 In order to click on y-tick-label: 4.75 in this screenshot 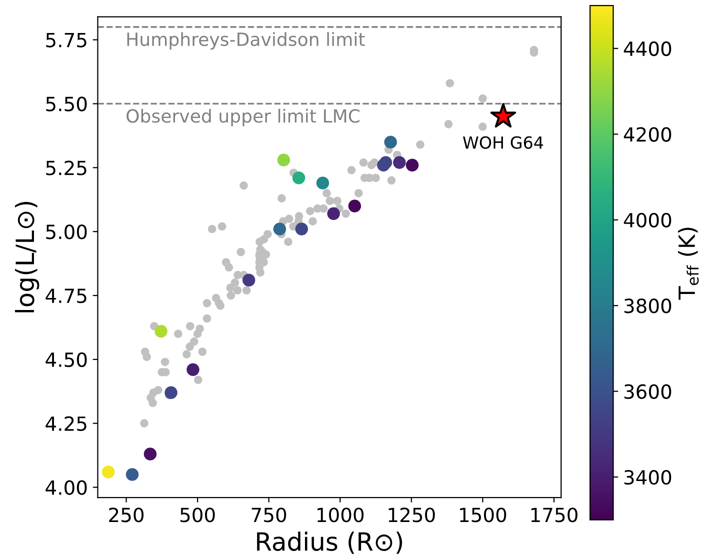, I will do `click(66, 296)`.